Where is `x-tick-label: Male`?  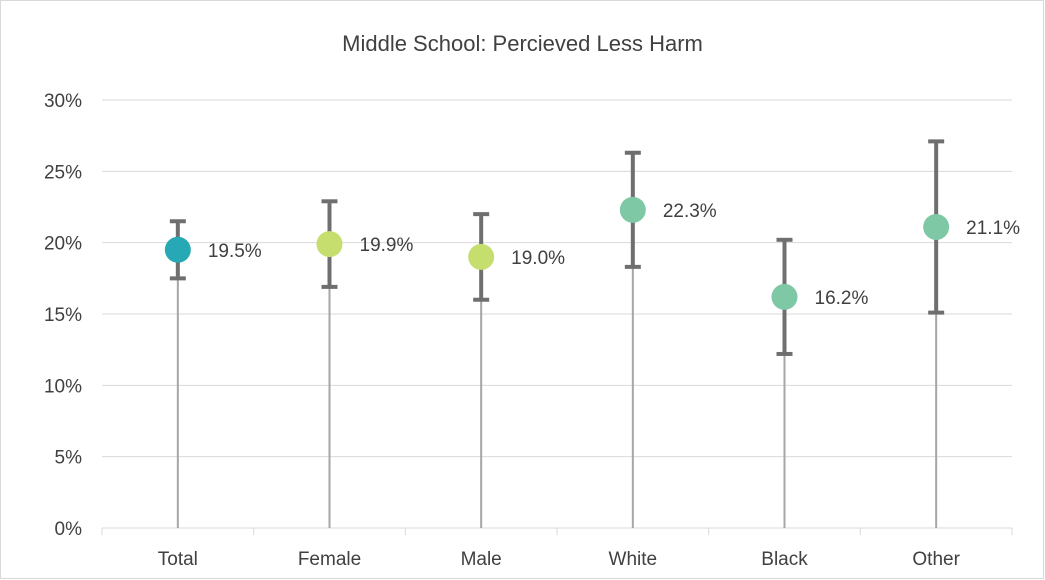
x-tick-label: Male is located at coordinates (481, 559).